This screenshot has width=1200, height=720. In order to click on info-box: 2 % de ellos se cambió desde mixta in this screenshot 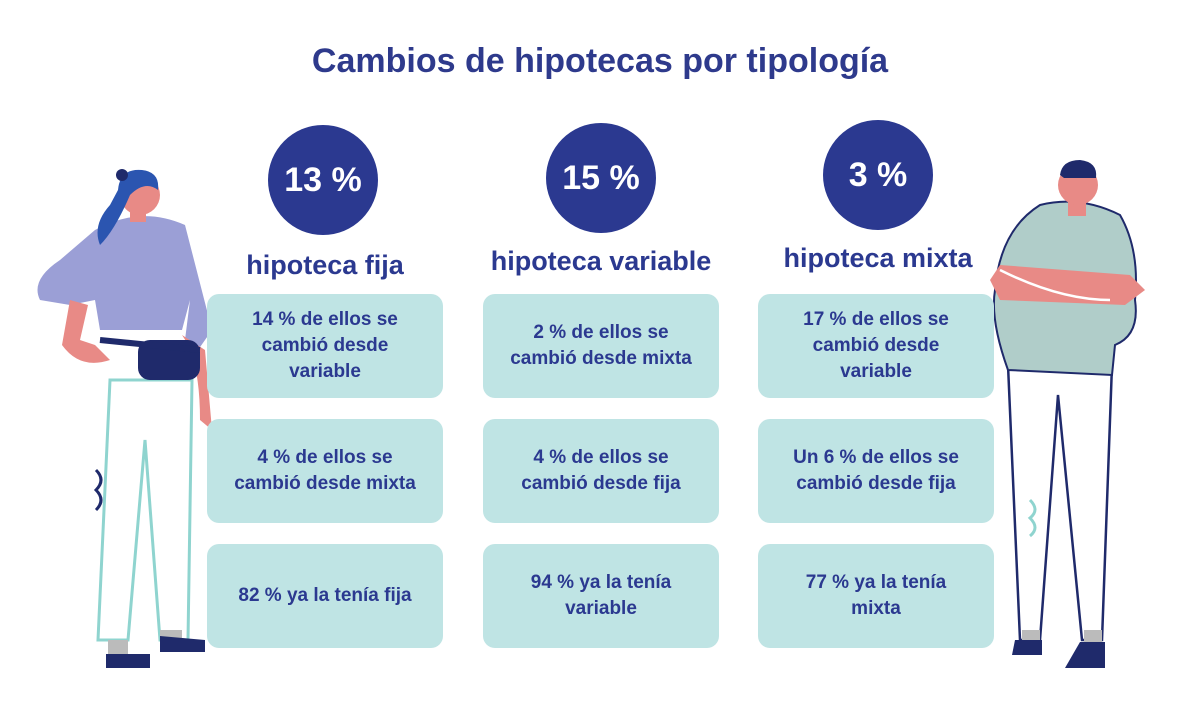, I will do `click(601, 346)`.